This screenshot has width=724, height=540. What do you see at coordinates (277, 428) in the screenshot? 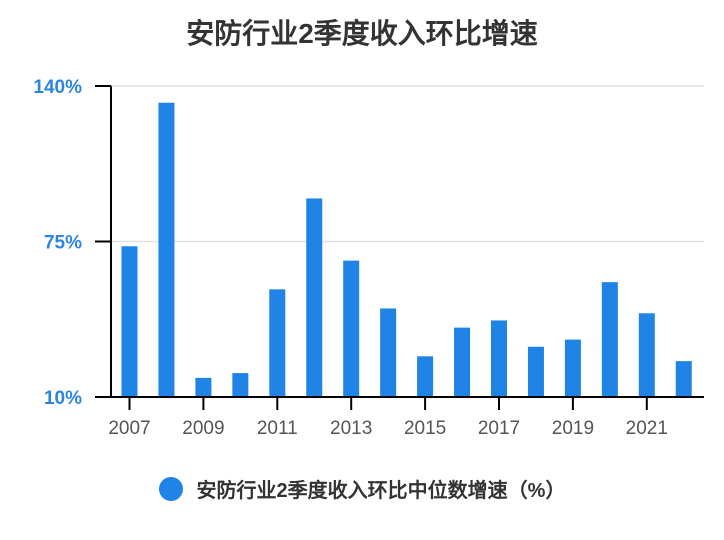
I see `x-tick-label: 2011` at bounding box center [277, 428].